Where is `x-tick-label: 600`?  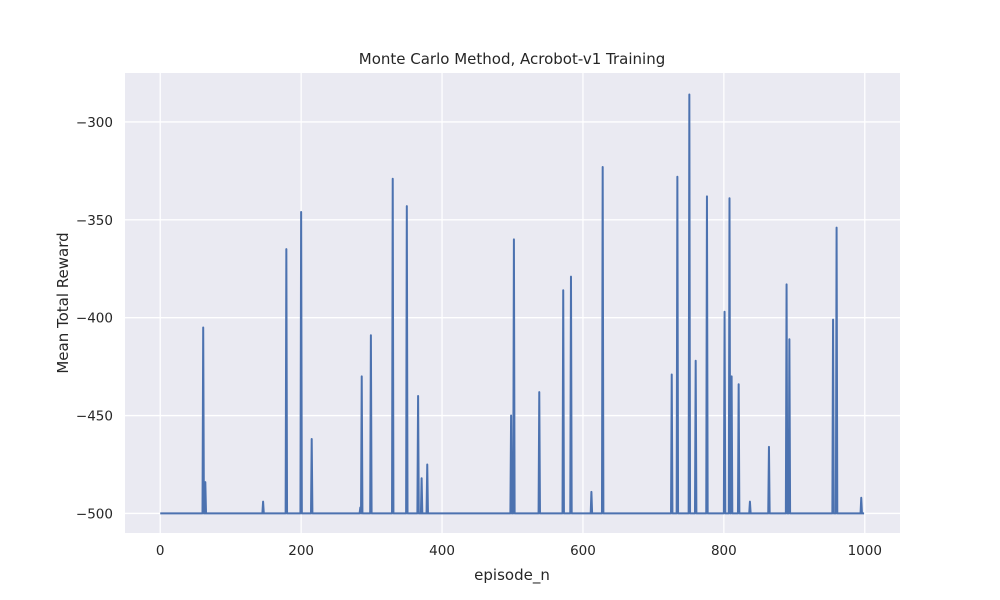
x-tick-label: 600 is located at coordinates (583, 551).